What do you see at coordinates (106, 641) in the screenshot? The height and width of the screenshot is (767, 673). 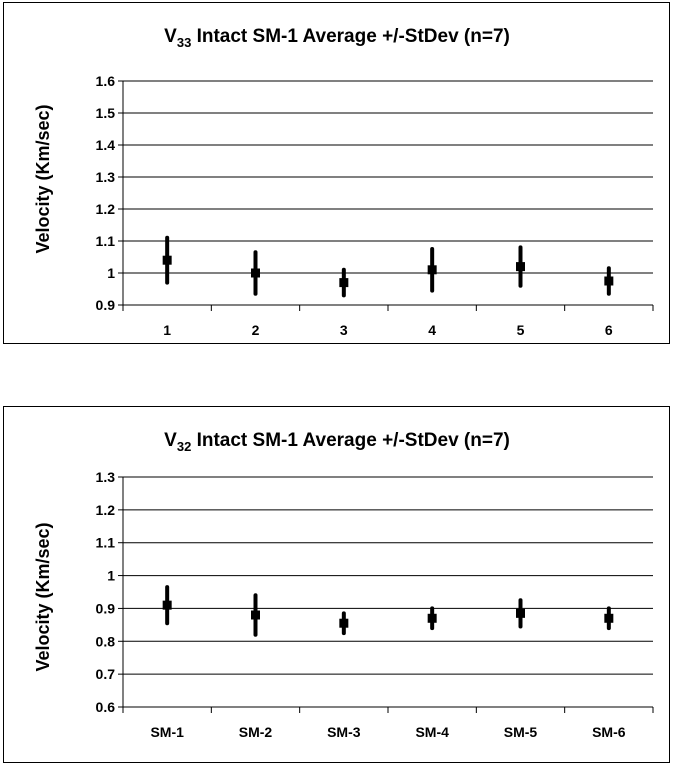 I see `y-tick-label: 0.8` at bounding box center [106, 641].